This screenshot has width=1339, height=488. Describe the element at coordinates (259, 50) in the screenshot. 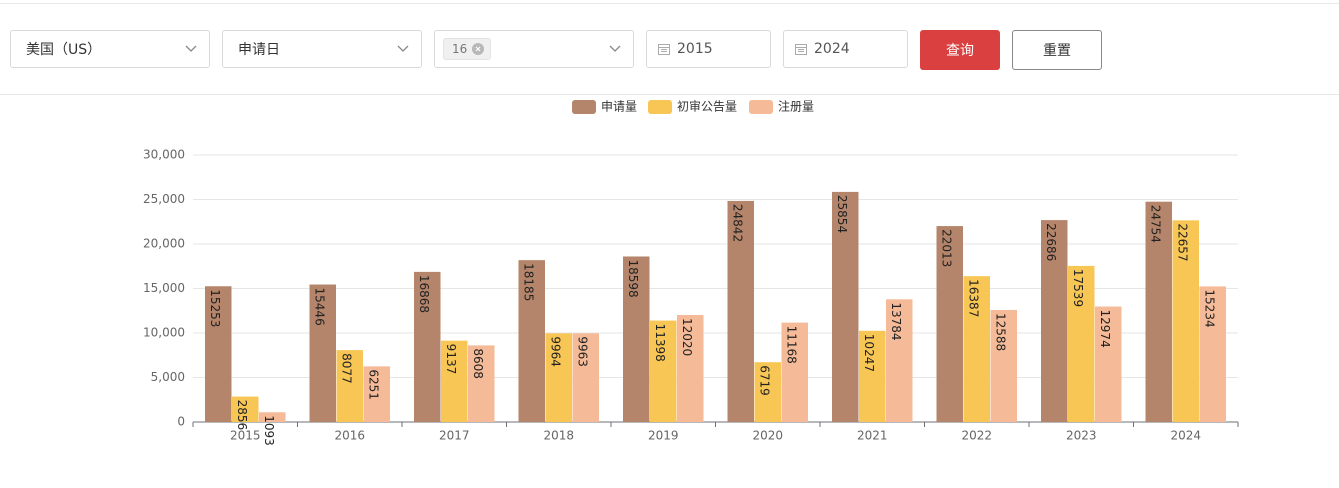

I see `select-text: 申请日` at that location.